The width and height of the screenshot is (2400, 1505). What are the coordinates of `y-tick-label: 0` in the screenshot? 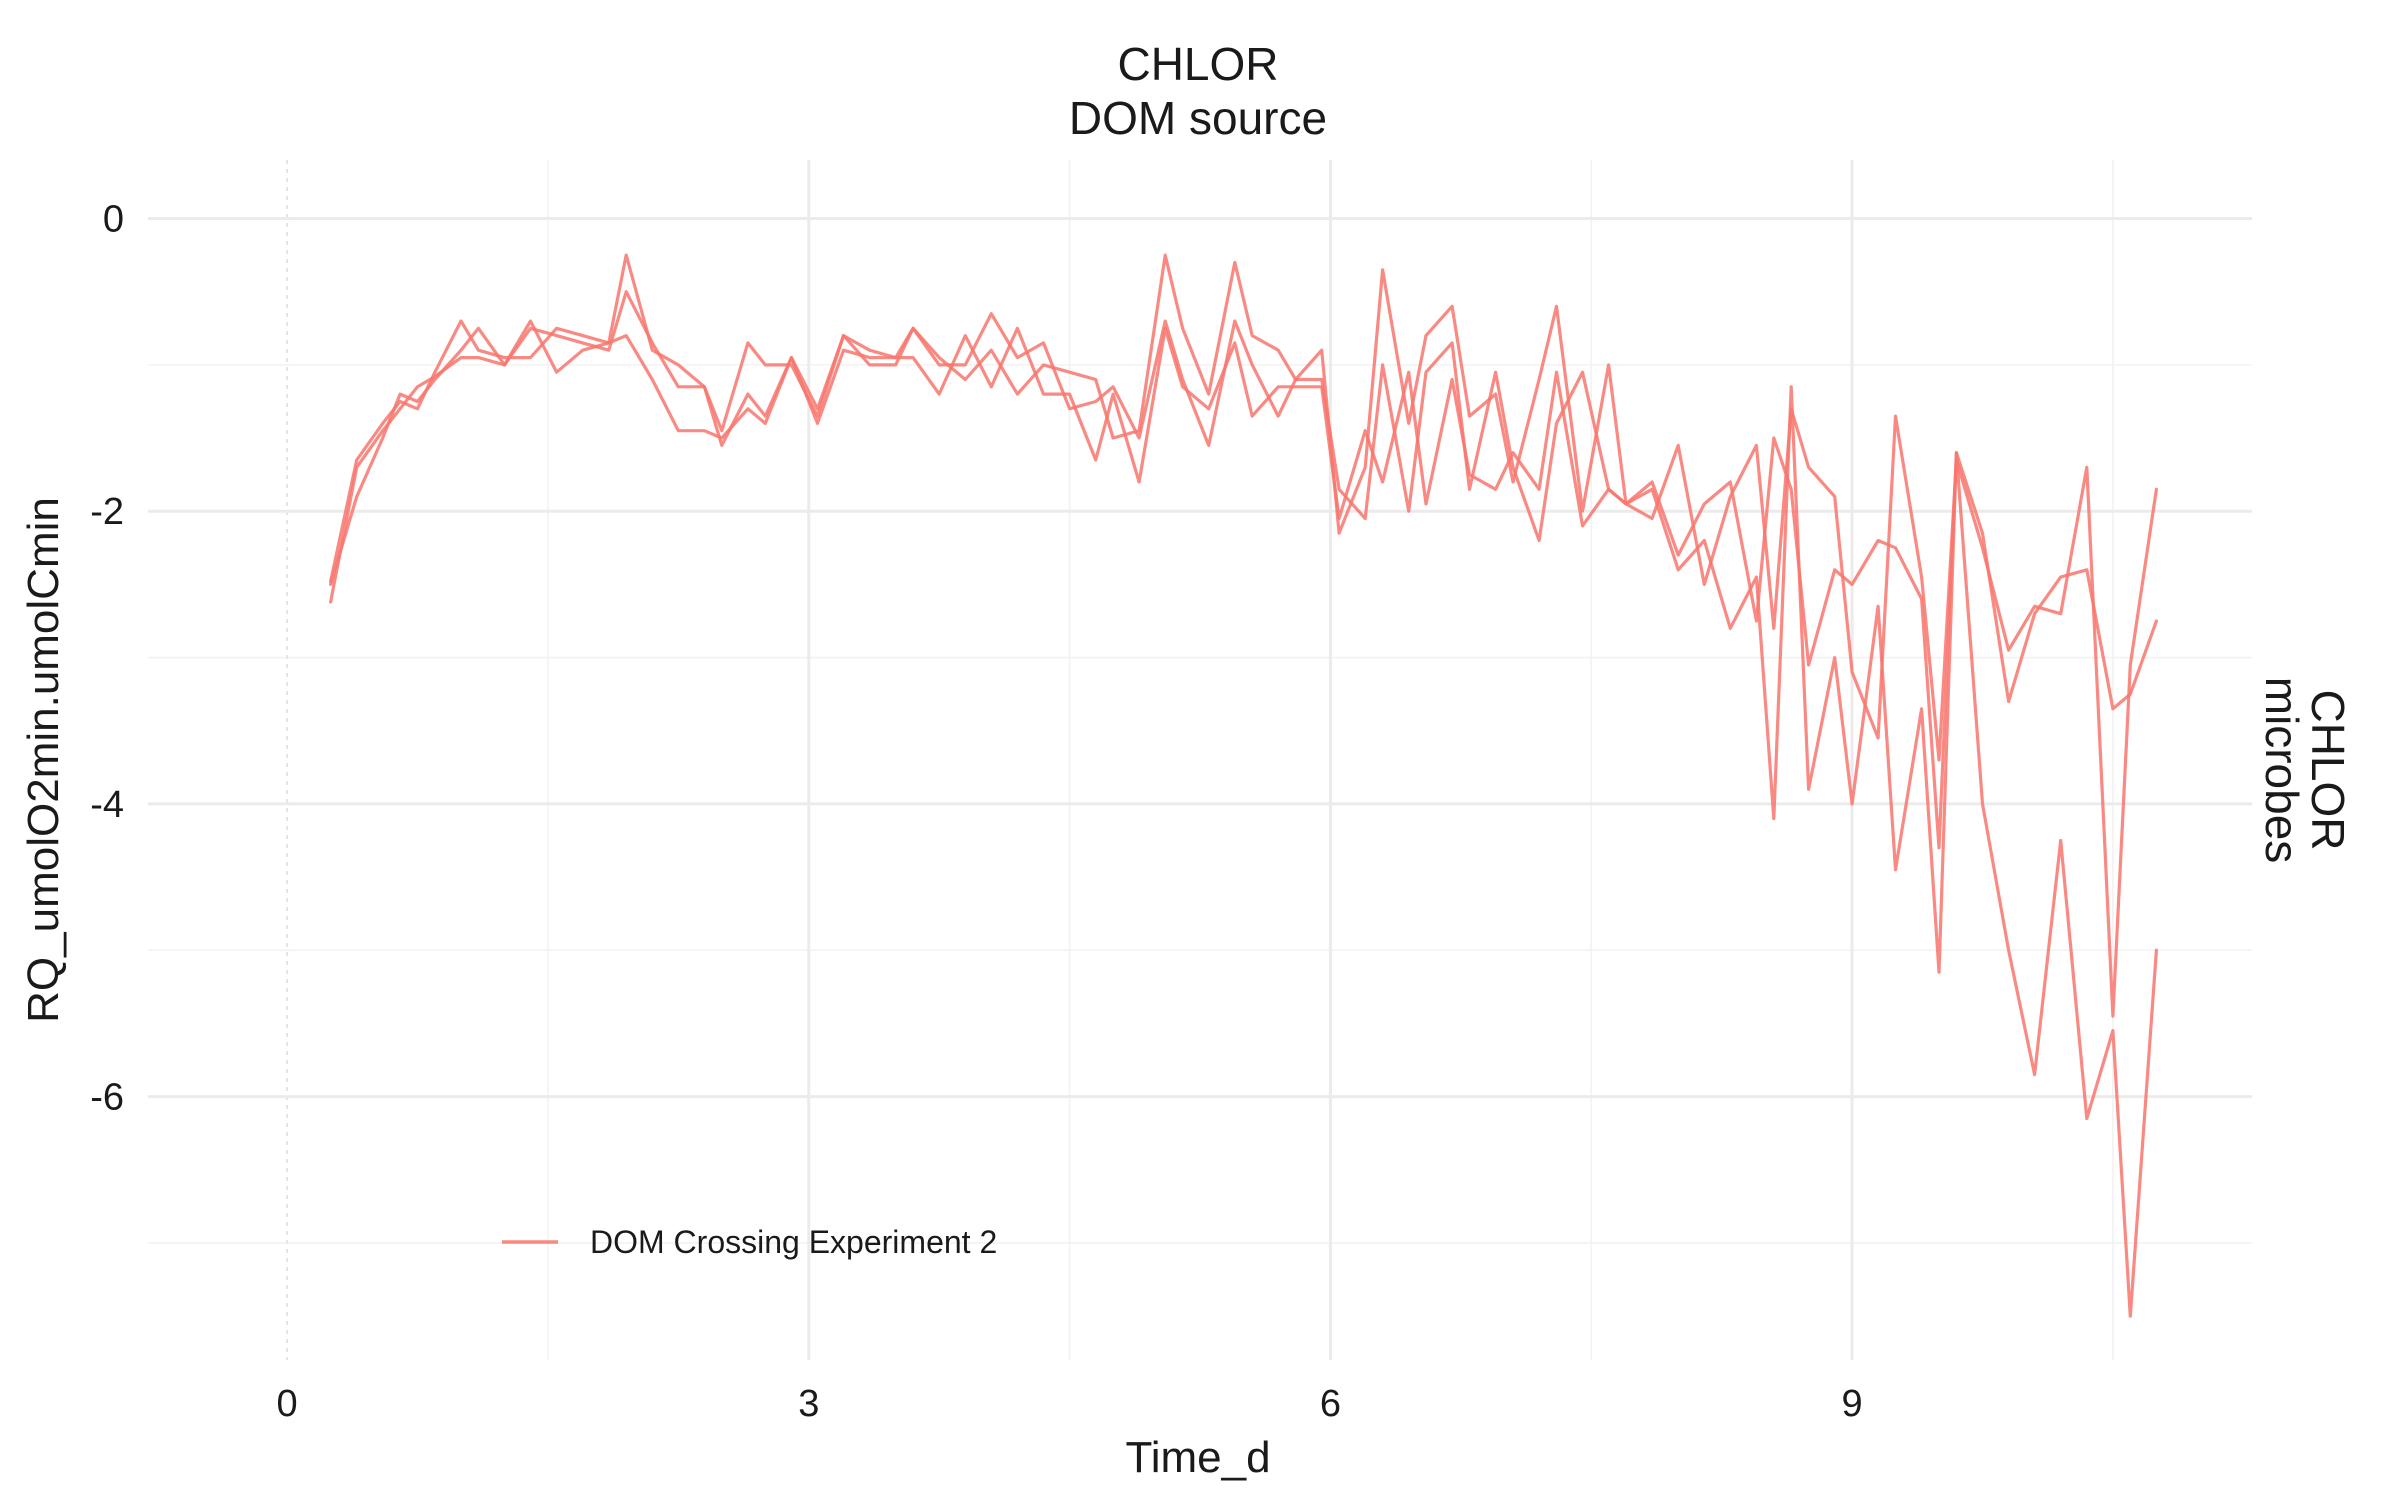 It's located at (113, 220).